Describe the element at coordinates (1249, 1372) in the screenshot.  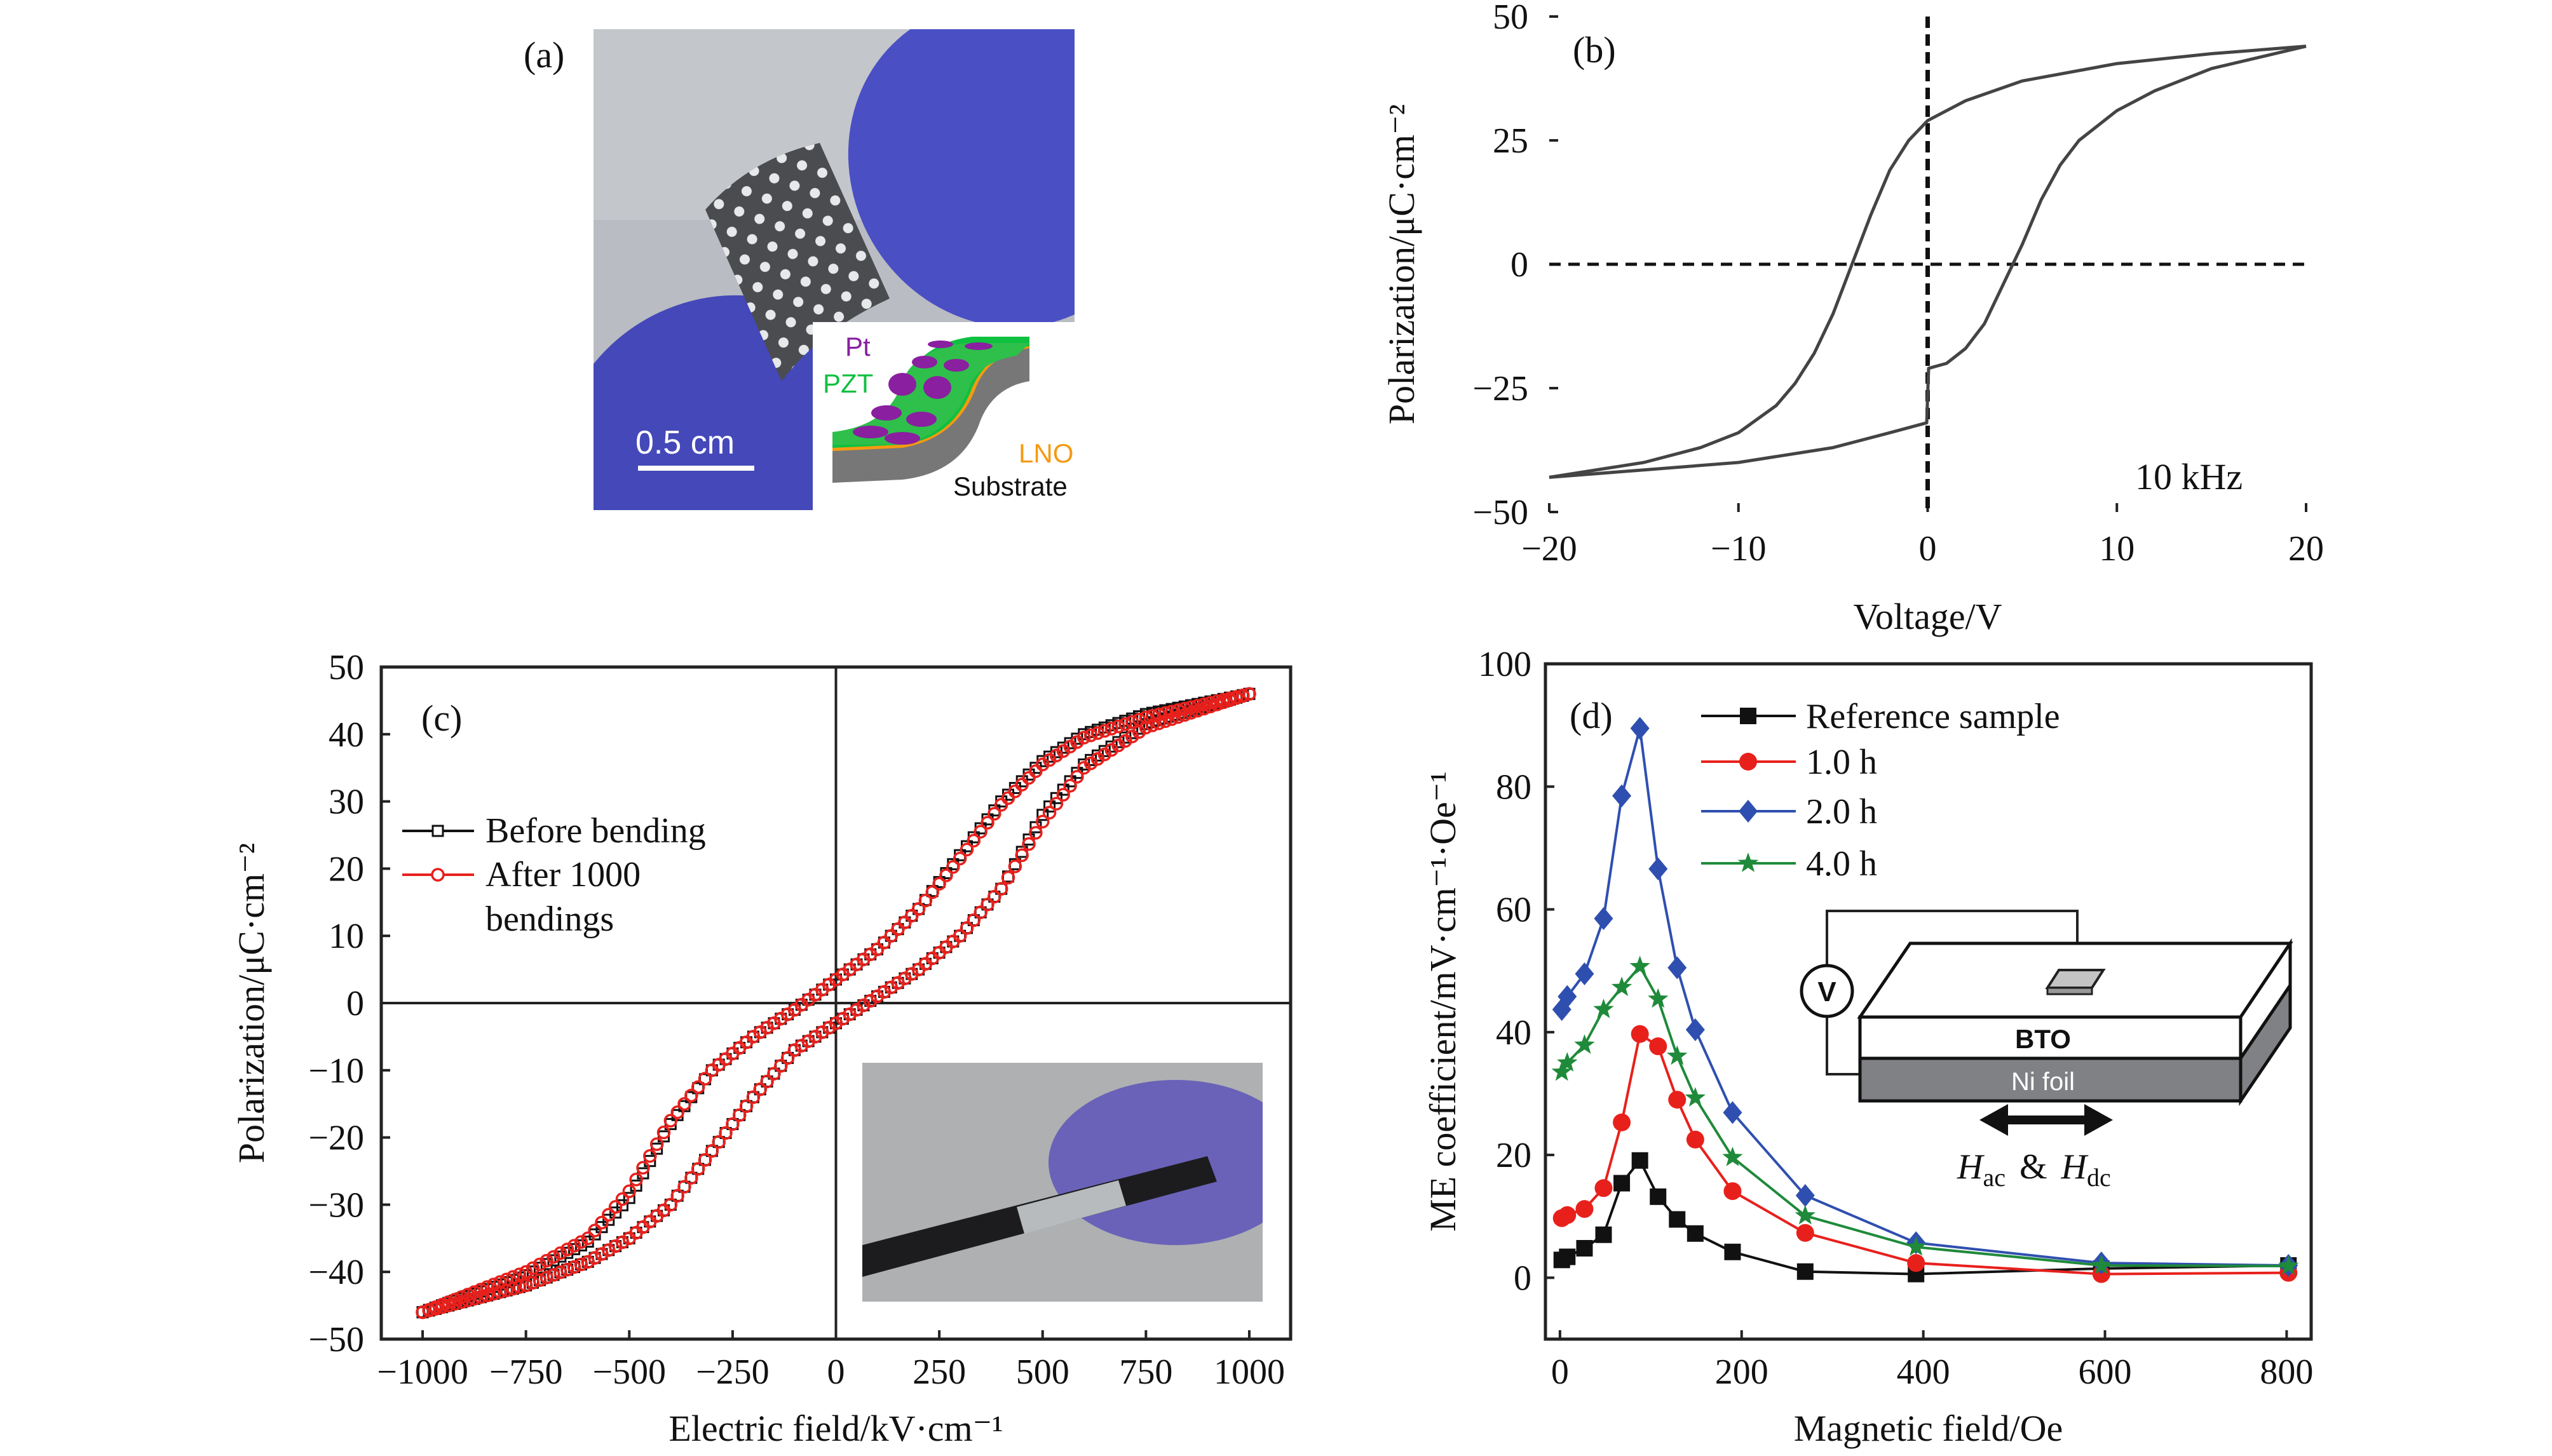
I see `x-tick-label: 1000` at that location.